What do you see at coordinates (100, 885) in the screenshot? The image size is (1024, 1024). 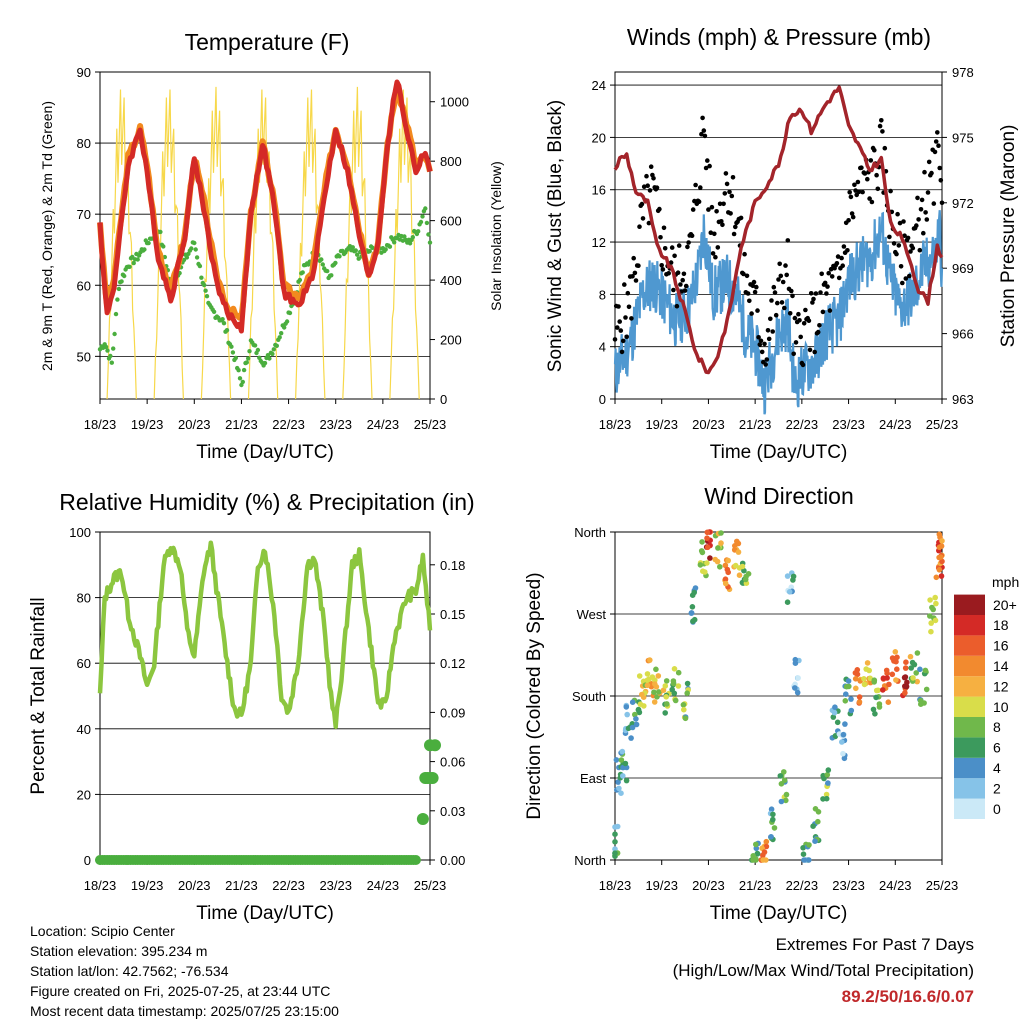 I see `x-tick-label: 18/23` at bounding box center [100, 885].